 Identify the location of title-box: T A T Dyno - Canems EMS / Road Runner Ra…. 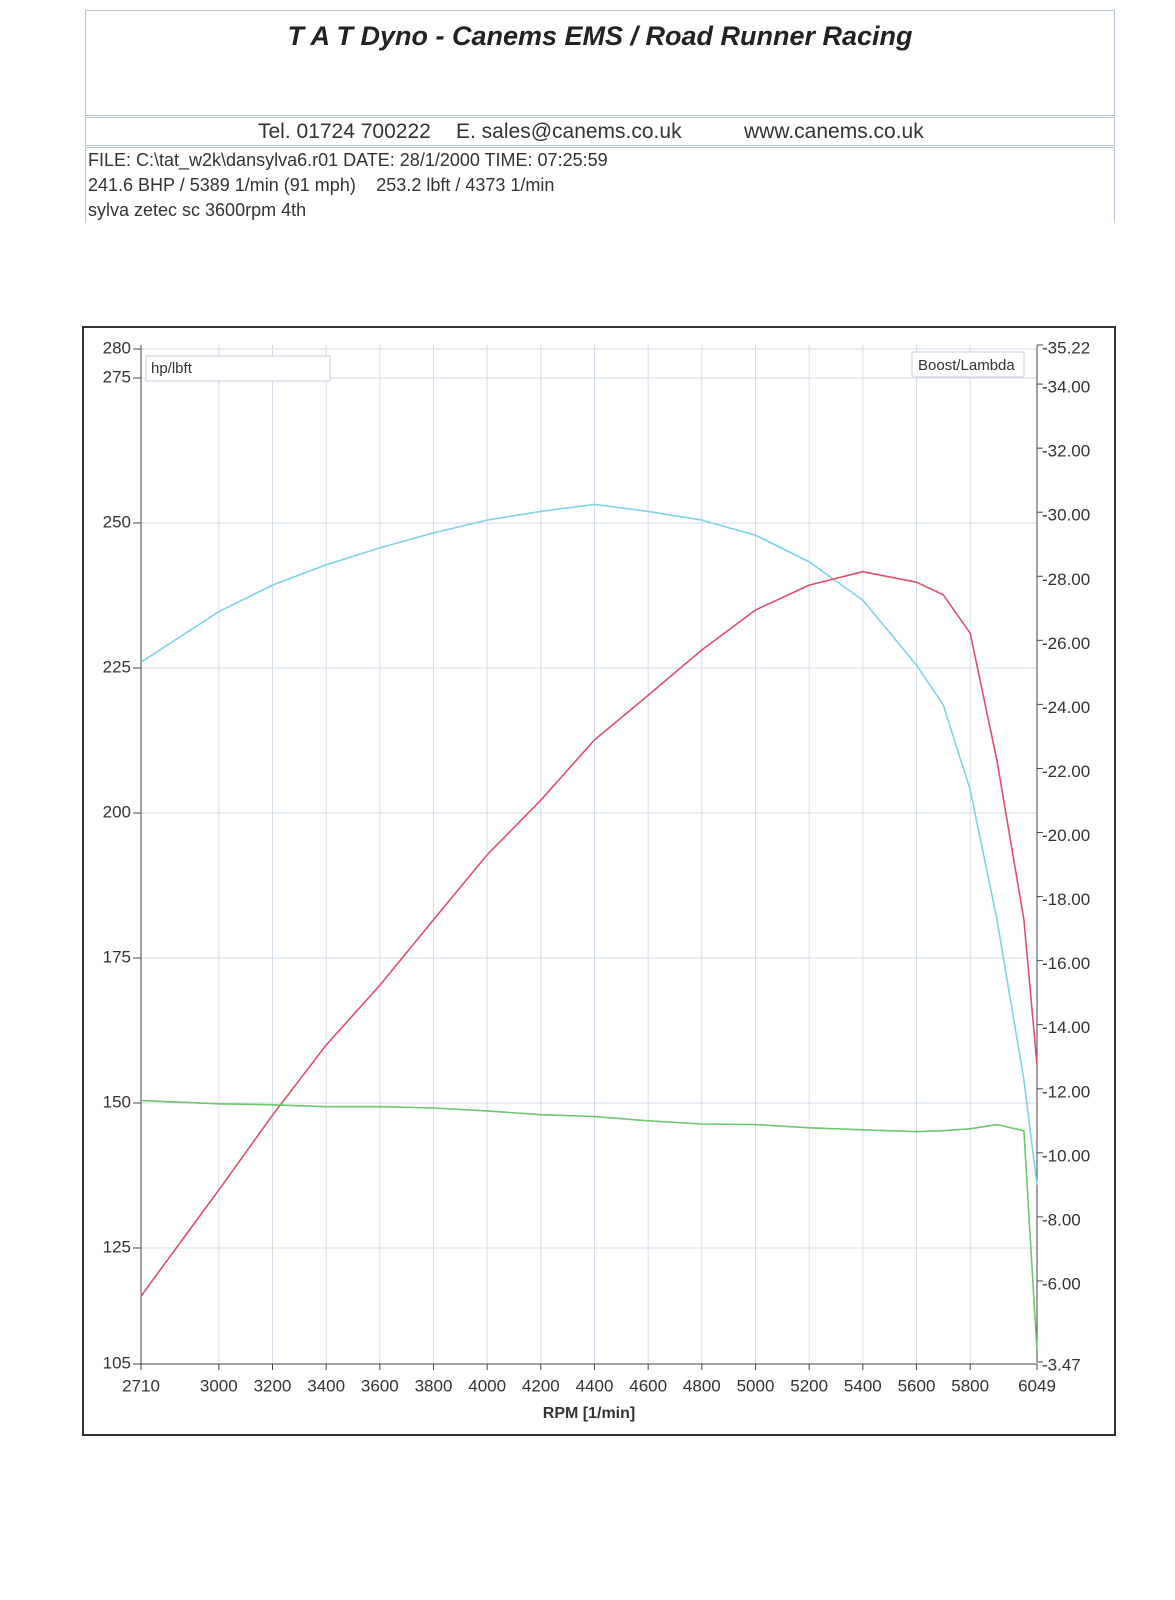
(600, 63).